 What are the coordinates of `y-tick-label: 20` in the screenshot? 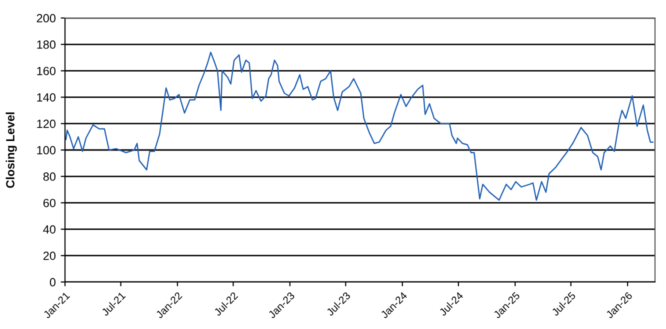 It's located at (49, 256).